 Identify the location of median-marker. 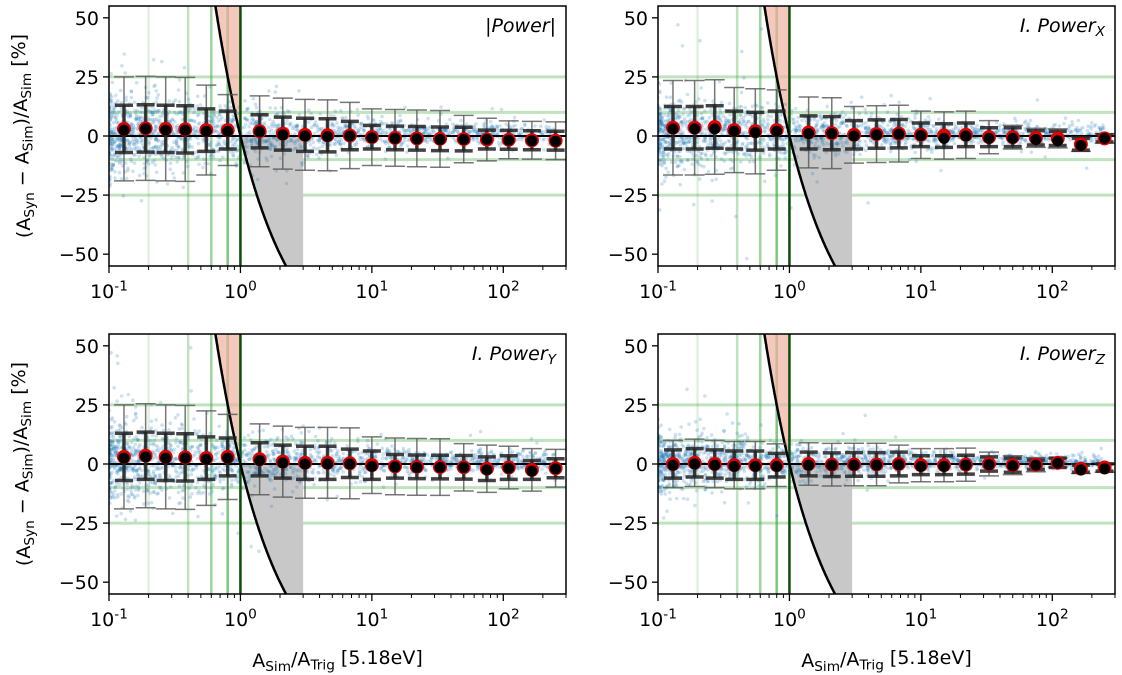
(1058, 141).